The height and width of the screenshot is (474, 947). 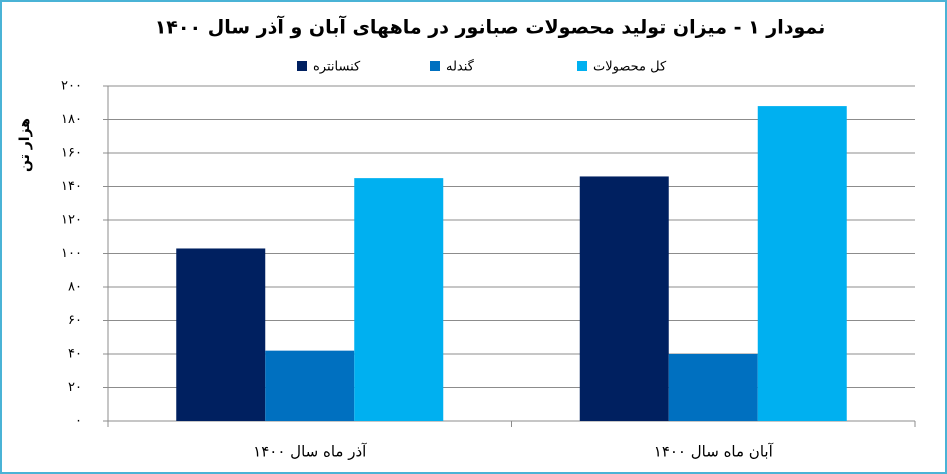 I want to click on y-tick-label: ۱۴۰, so click(x=71, y=186).